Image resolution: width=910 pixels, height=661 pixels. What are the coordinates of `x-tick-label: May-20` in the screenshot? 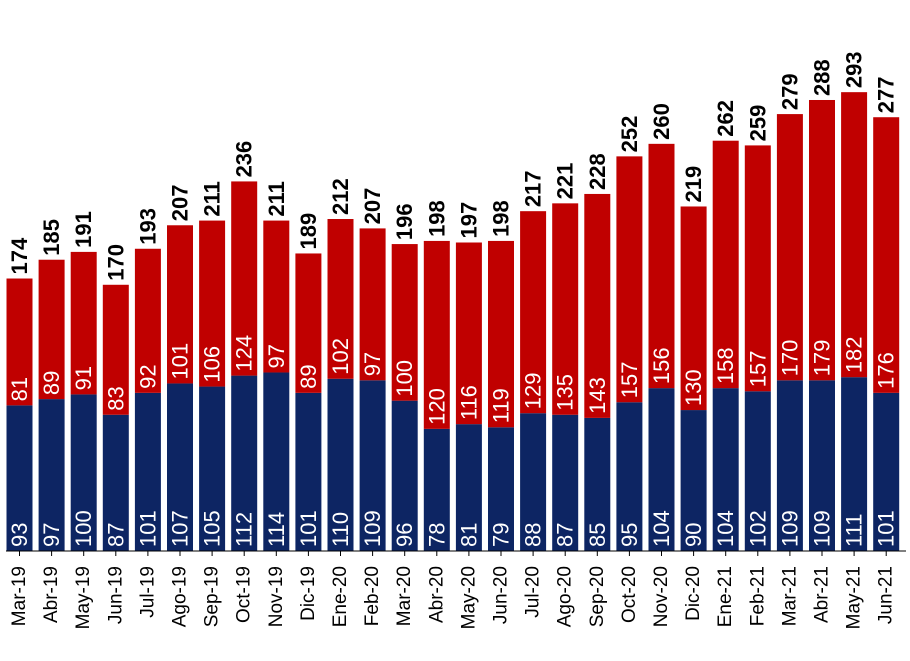 It's located at (468, 597).